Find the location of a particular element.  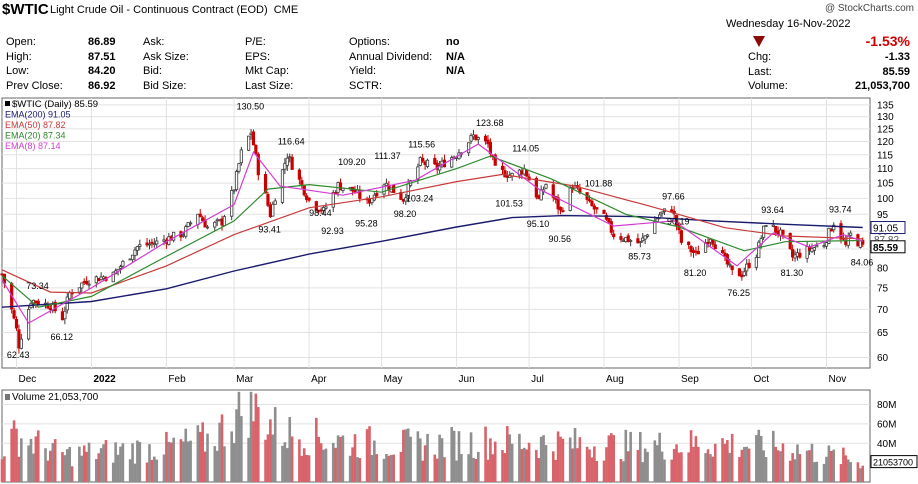

quote-label: Annual Dividend: is located at coordinates (391, 56).